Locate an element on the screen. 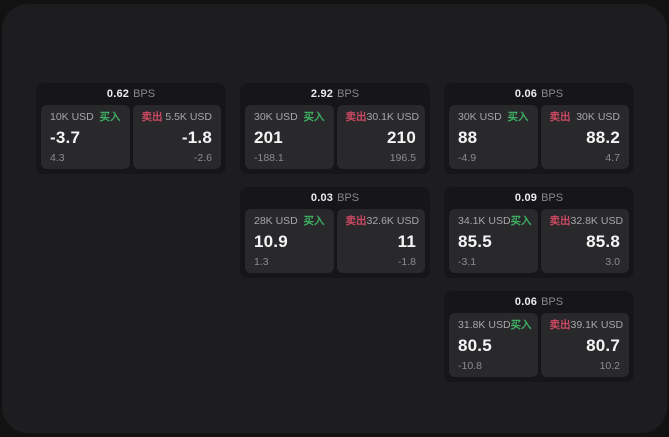  buy-delta: -10.8 is located at coordinates (470, 365).